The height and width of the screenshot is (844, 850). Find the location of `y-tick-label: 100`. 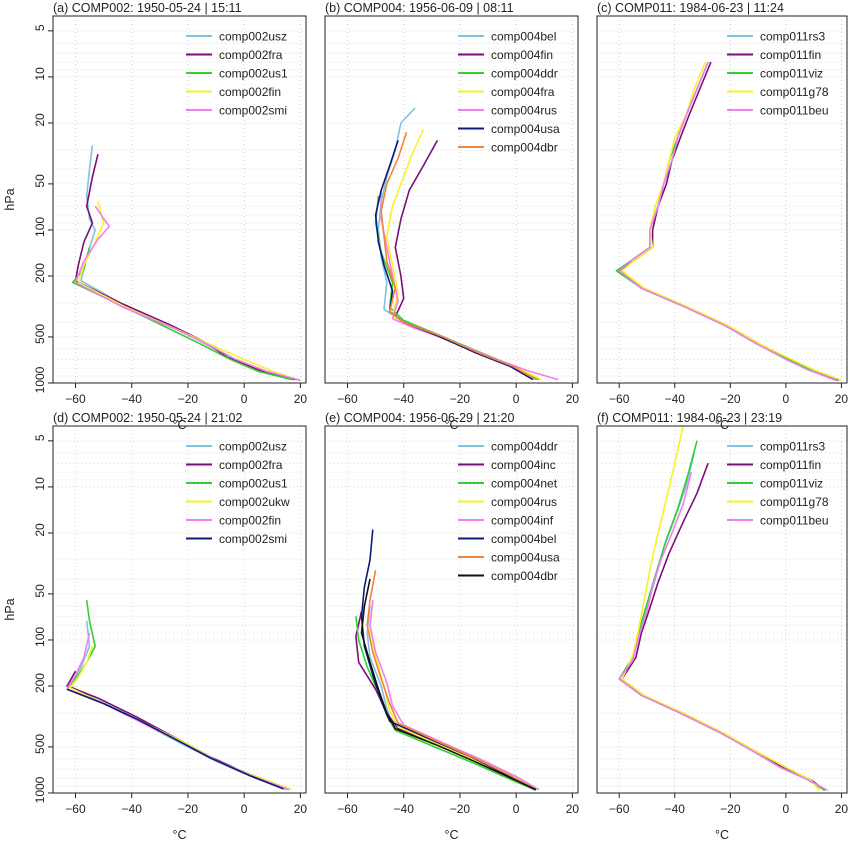

y-tick-label: 100 is located at coordinates (40, 637).